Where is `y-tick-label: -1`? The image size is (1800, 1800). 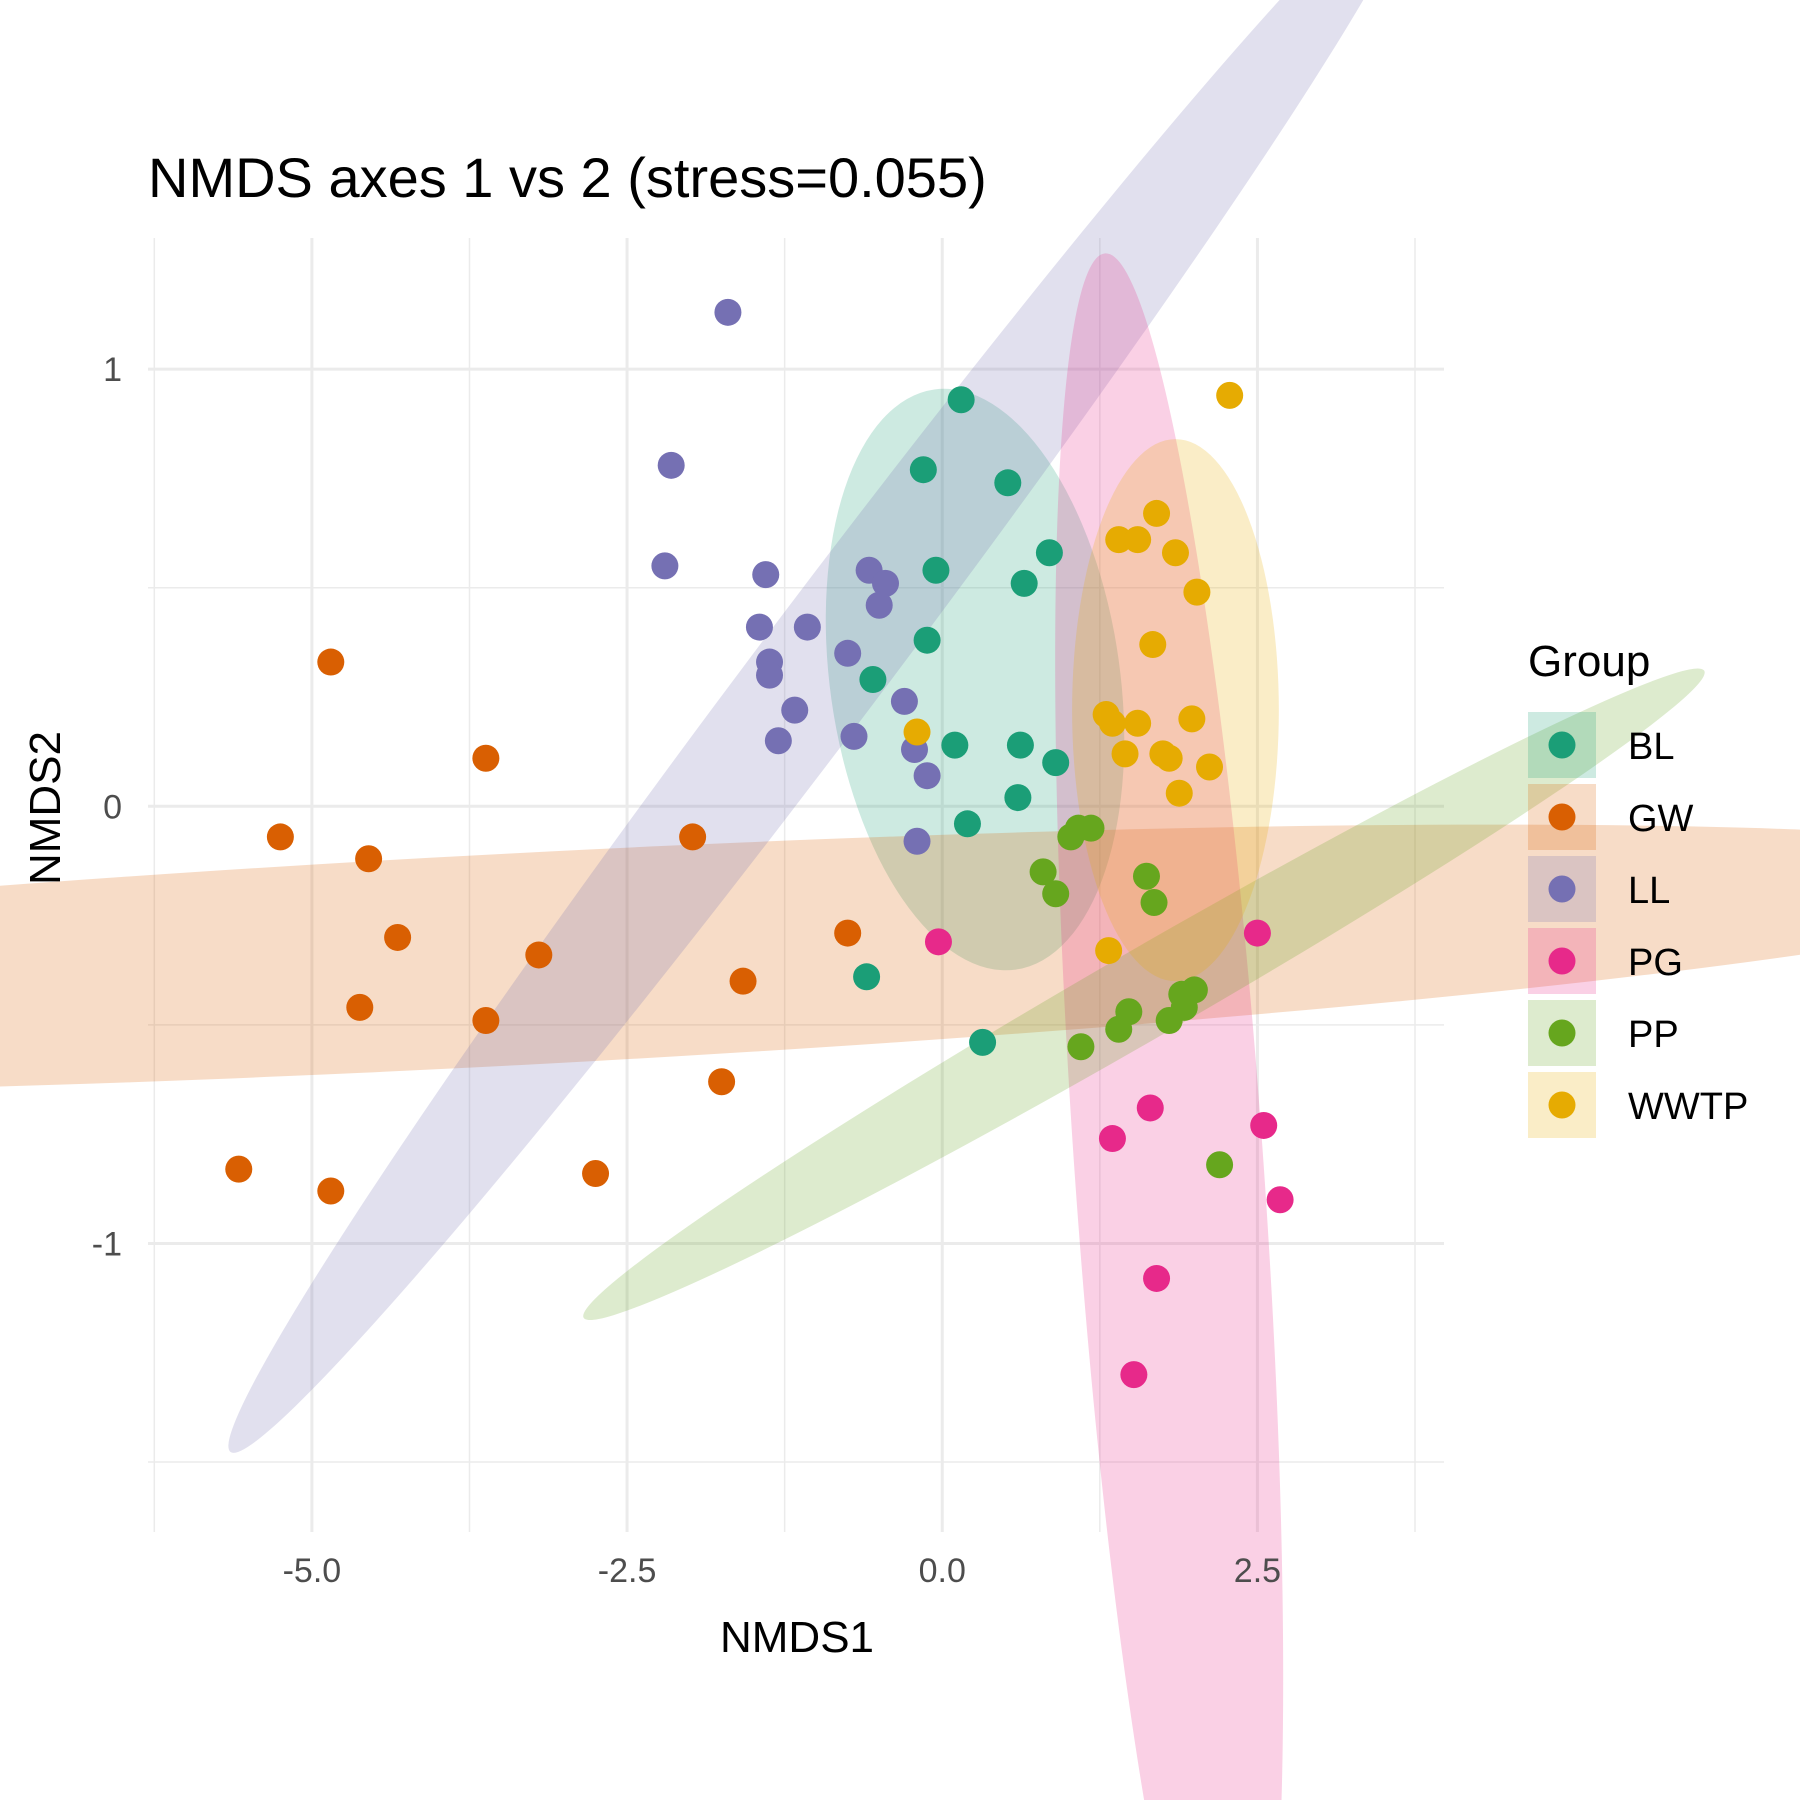
y-tick-label: -1 is located at coordinates (107, 1244).